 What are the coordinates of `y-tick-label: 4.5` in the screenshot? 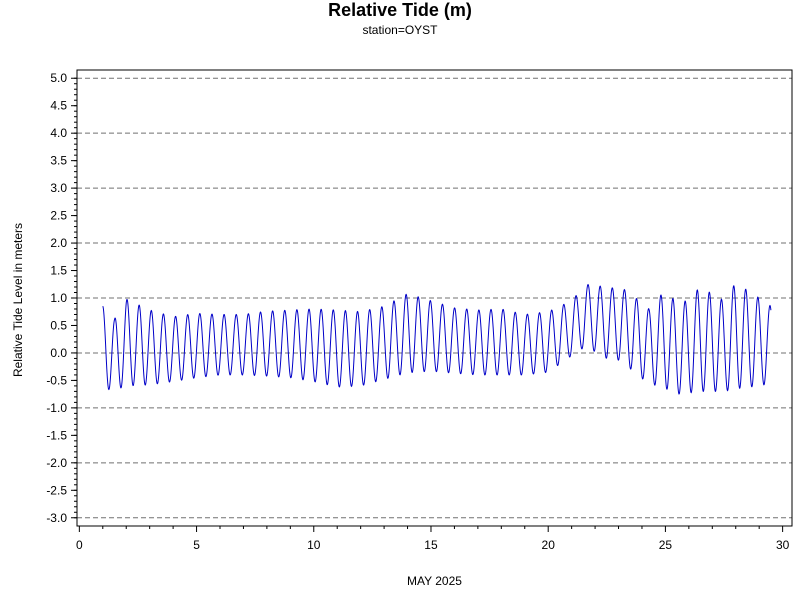 It's located at (58, 106).